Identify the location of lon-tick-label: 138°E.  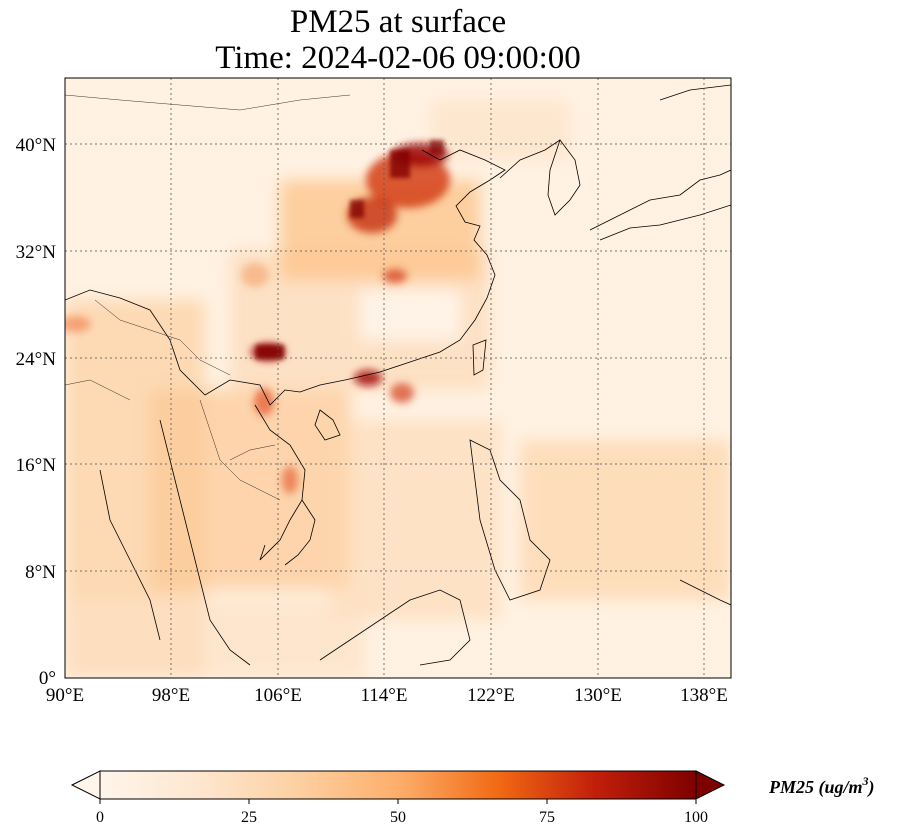
(704, 695).